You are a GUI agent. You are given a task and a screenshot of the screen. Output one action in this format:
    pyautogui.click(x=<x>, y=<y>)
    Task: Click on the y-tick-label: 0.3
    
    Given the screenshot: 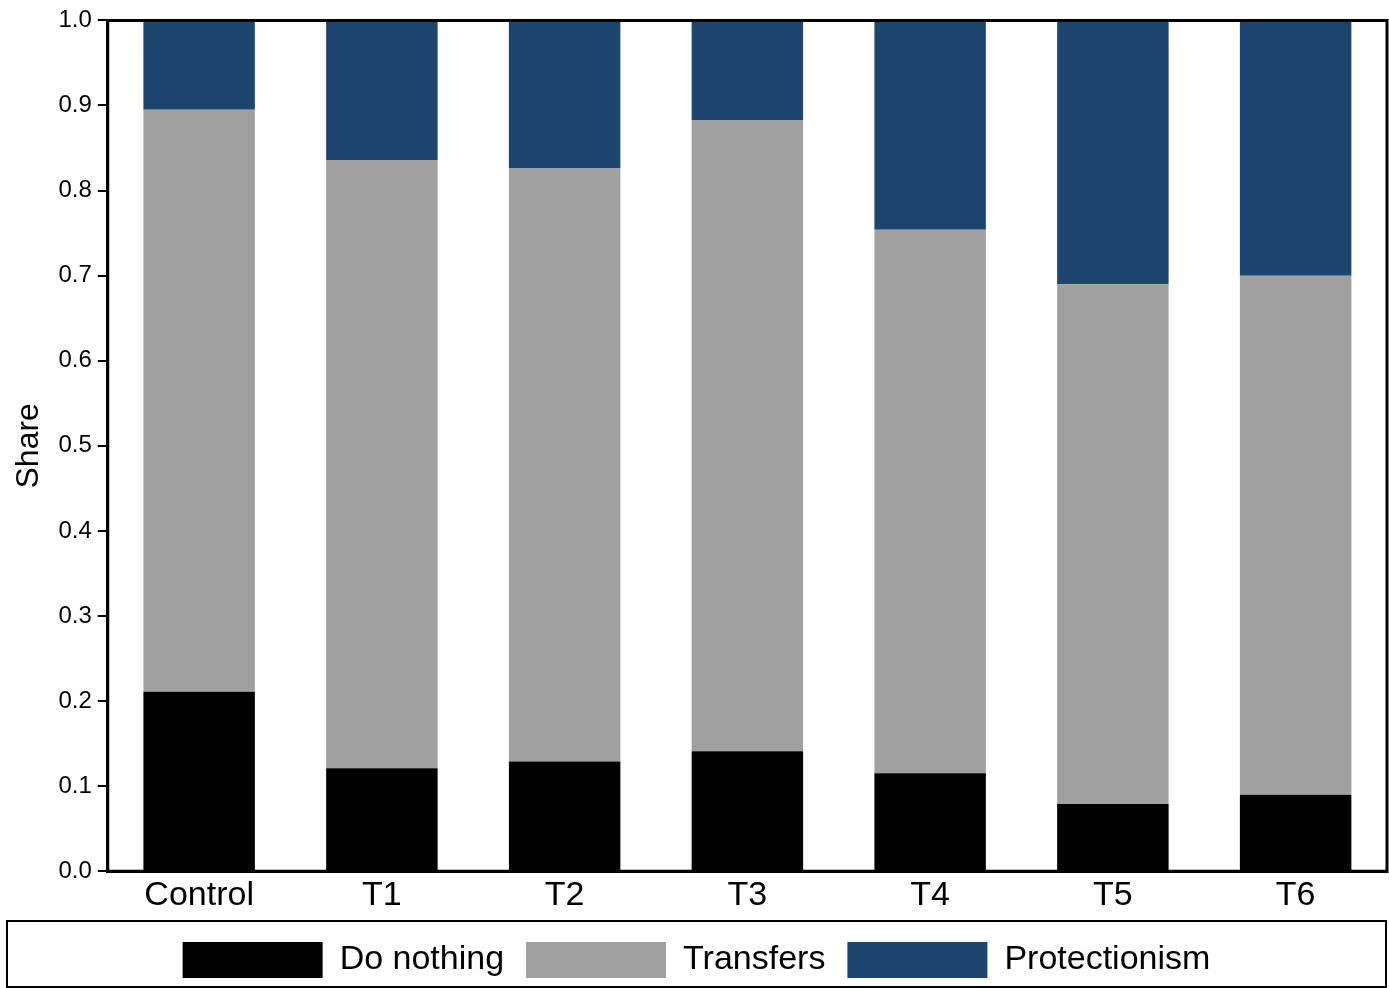 What is the action you would take?
    pyautogui.click(x=75, y=614)
    